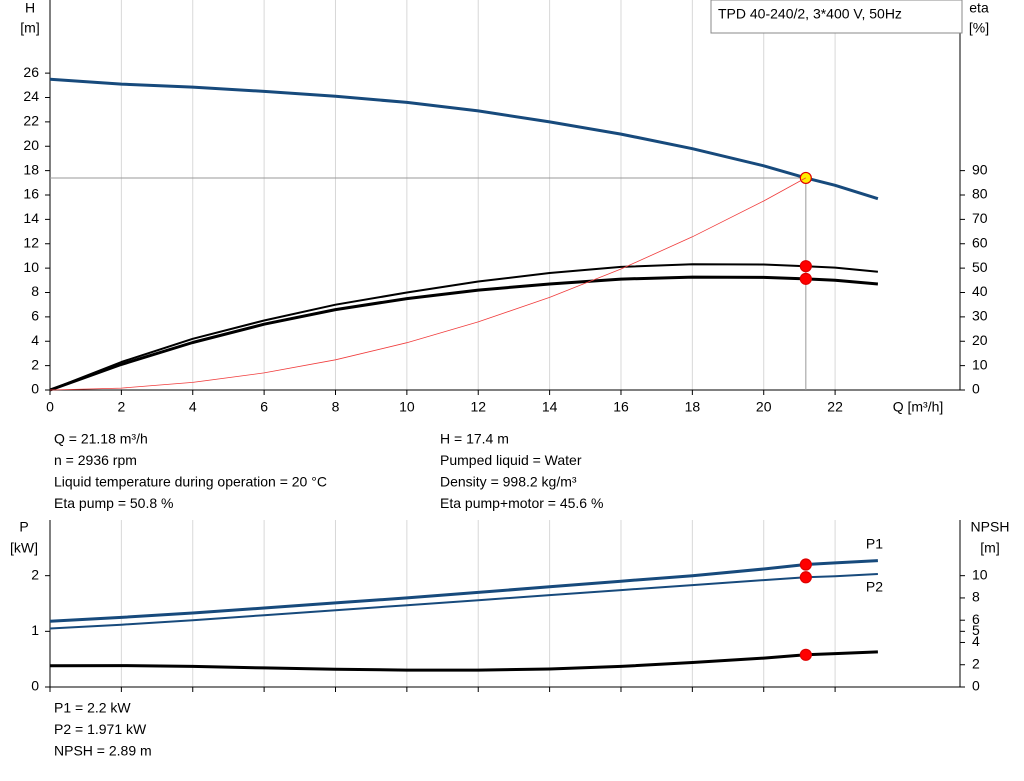 This screenshot has width=1024, height=781. I want to click on y2-tick-label: 20, so click(980, 340).